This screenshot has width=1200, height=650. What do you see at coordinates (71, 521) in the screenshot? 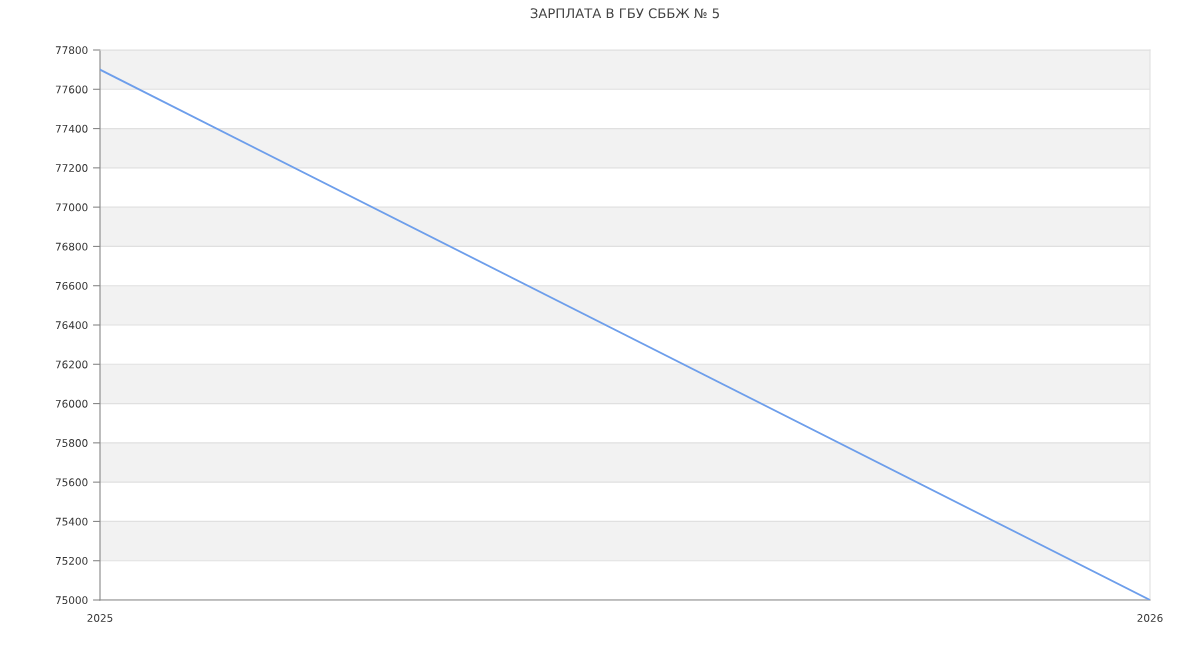
I see `y-tick-label: 75400` at bounding box center [71, 521].